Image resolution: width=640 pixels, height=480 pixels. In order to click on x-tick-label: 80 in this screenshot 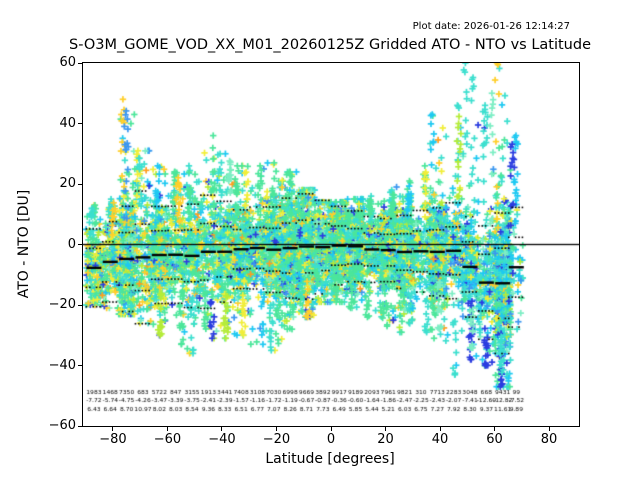, I will do `click(549, 439)`.